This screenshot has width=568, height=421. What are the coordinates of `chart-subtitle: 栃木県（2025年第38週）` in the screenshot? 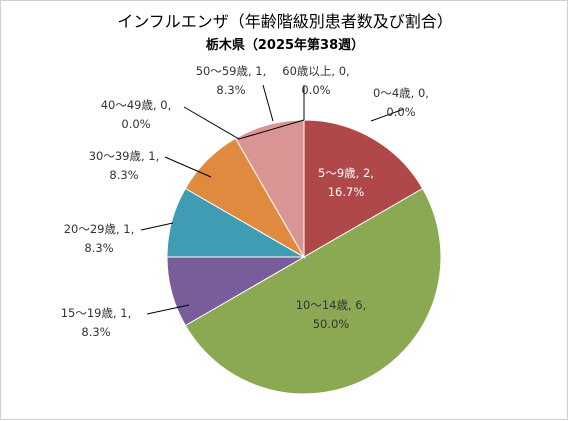 It's located at (285, 45).